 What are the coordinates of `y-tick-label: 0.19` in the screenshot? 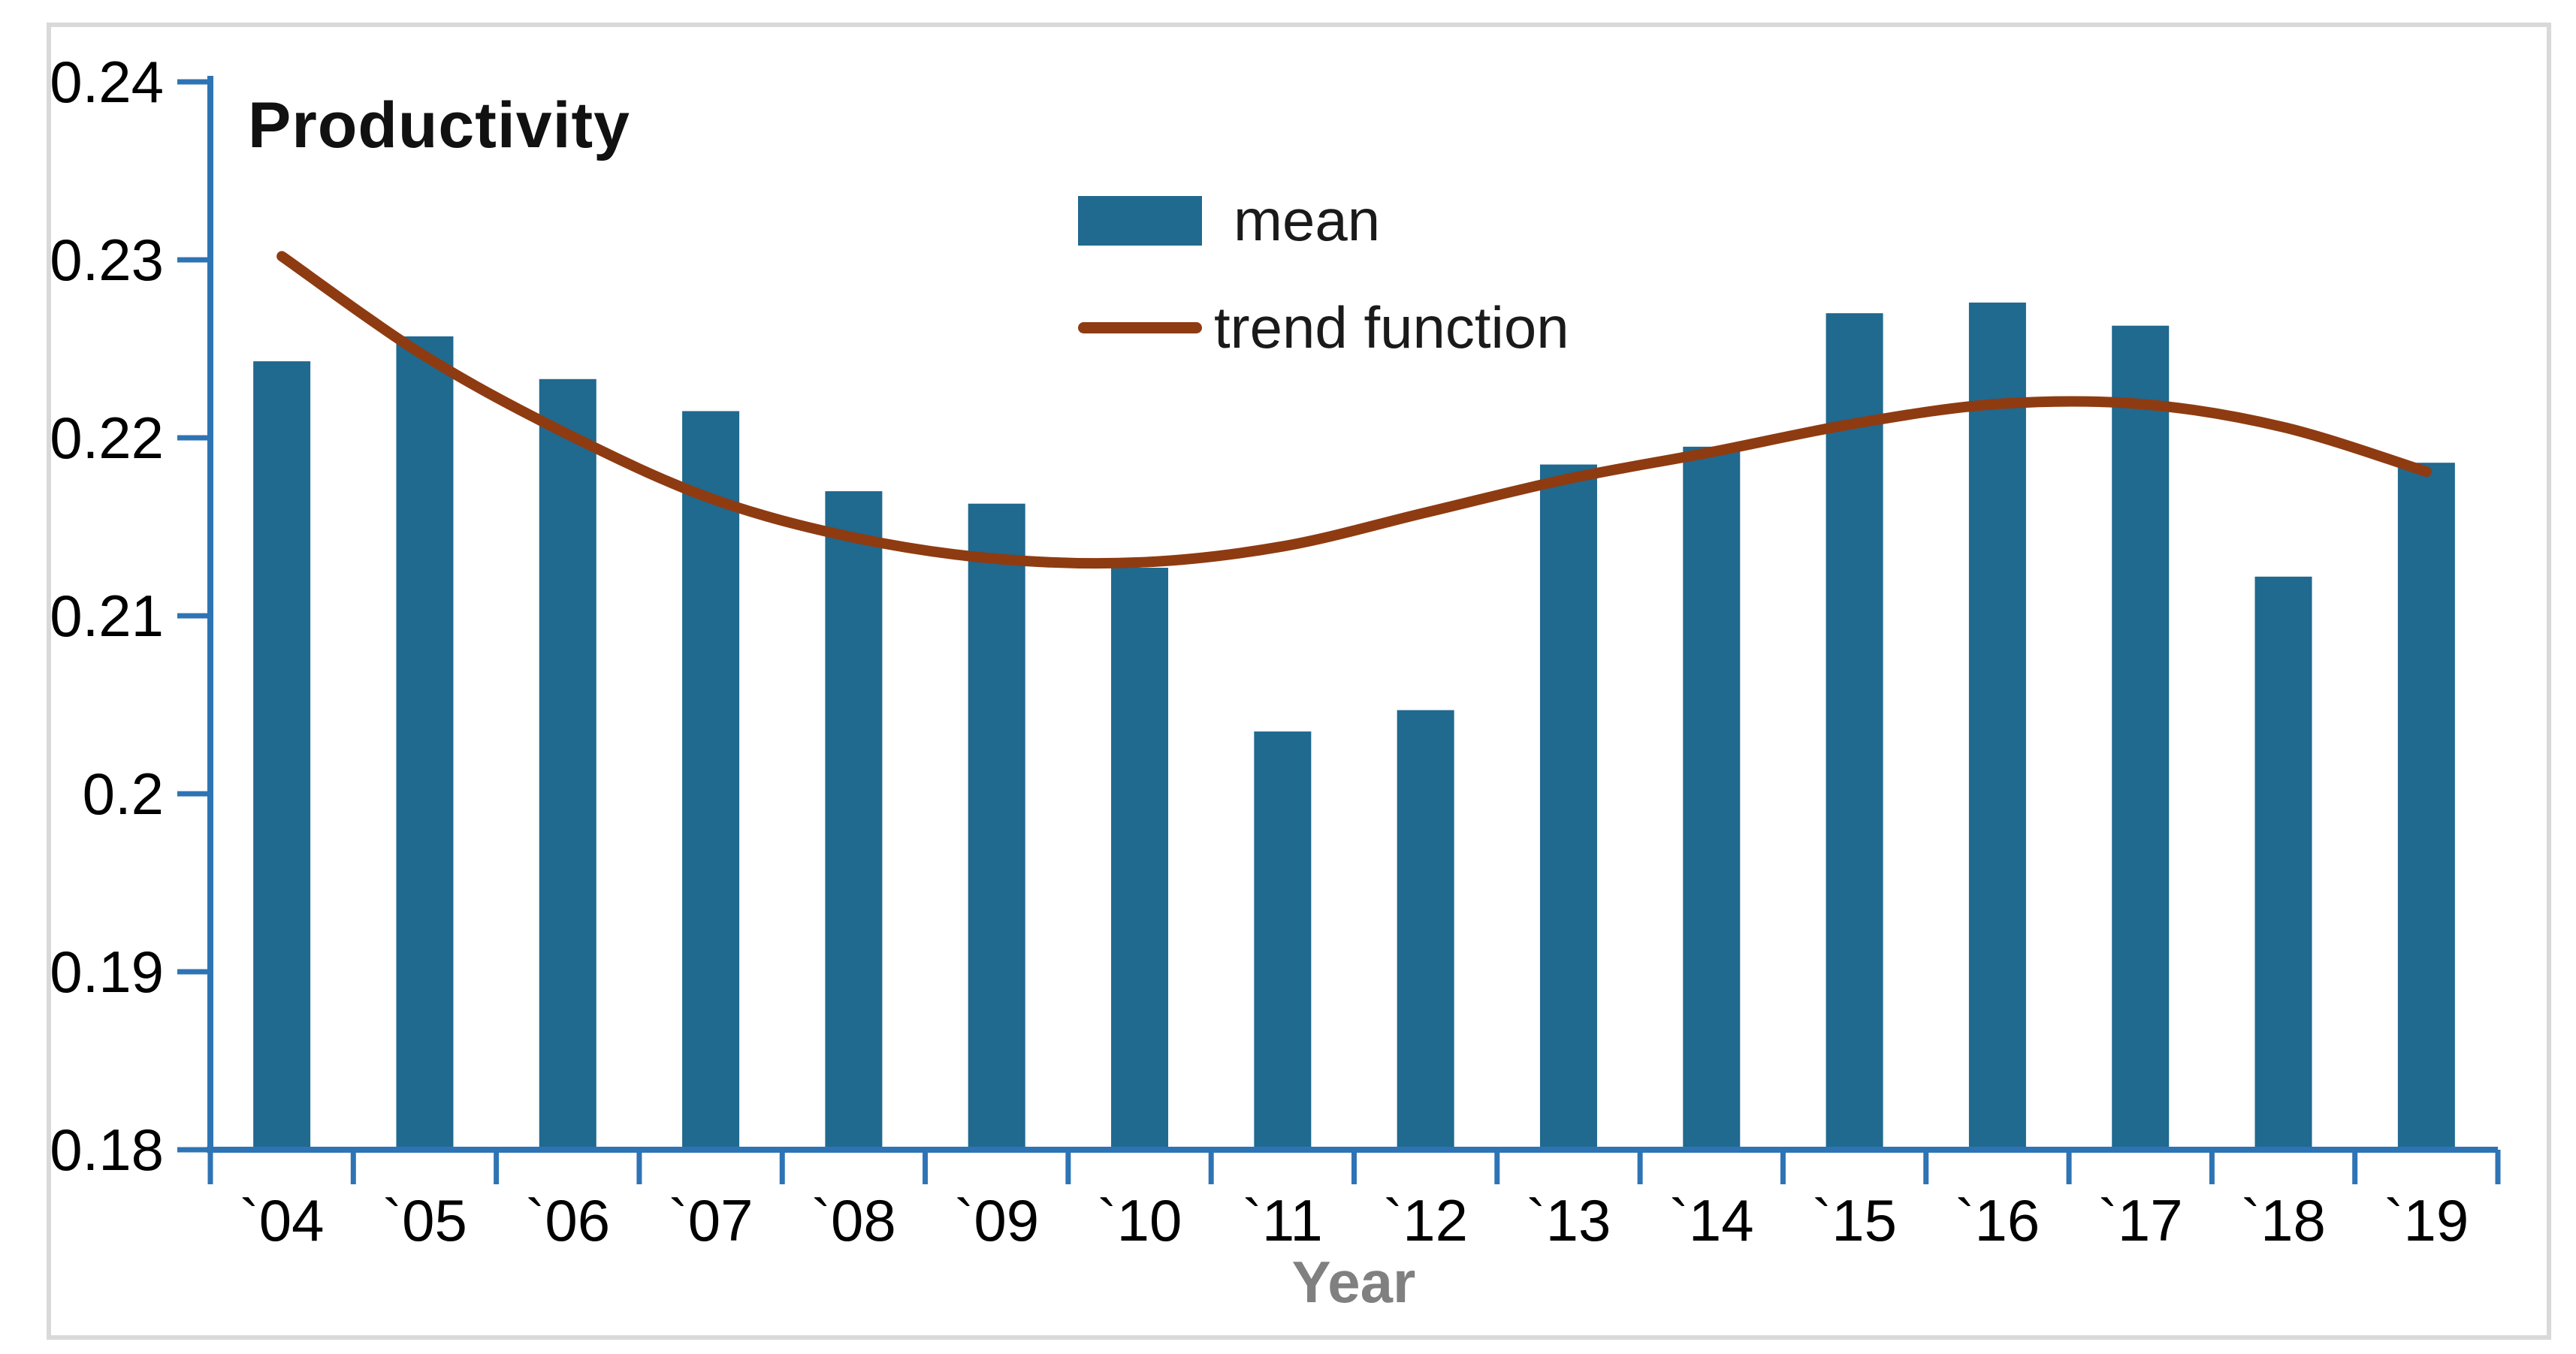 It's located at (107, 972).